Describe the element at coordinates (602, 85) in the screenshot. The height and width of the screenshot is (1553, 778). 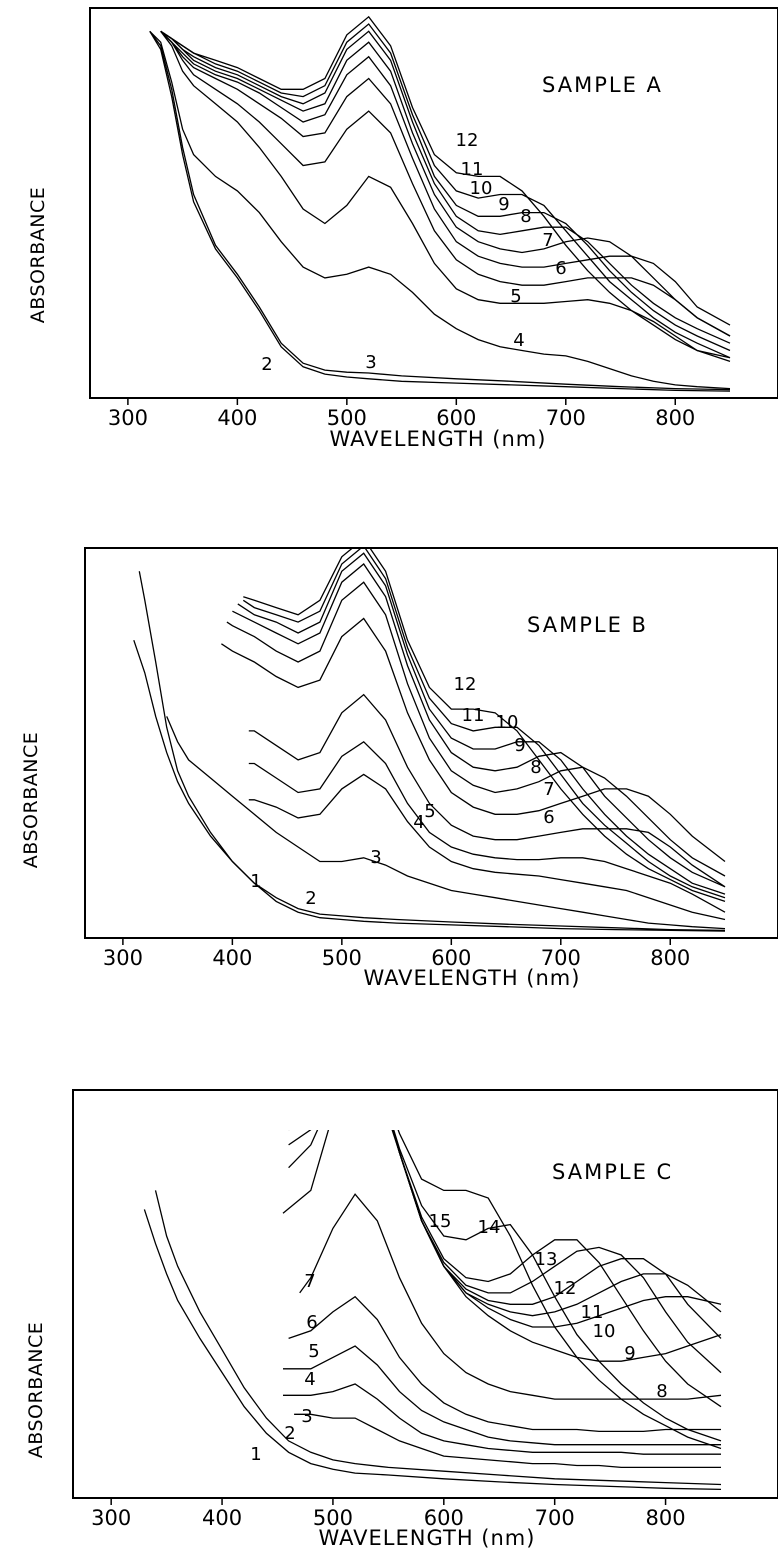
I see `sample-title: SAMPLE A` at that location.